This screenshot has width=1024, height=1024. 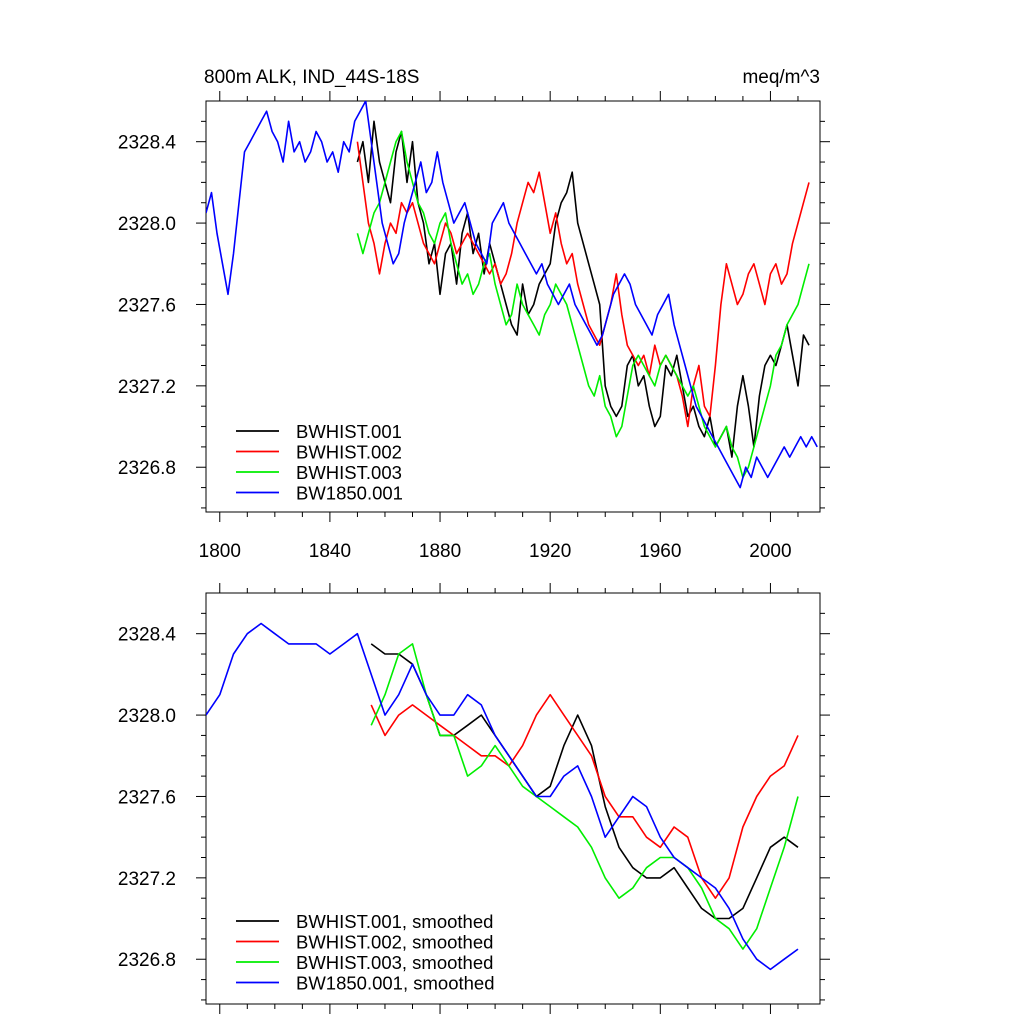 What do you see at coordinates (660, 551) in the screenshot?
I see `x-tick-label: 1960` at bounding box center [660, 551].